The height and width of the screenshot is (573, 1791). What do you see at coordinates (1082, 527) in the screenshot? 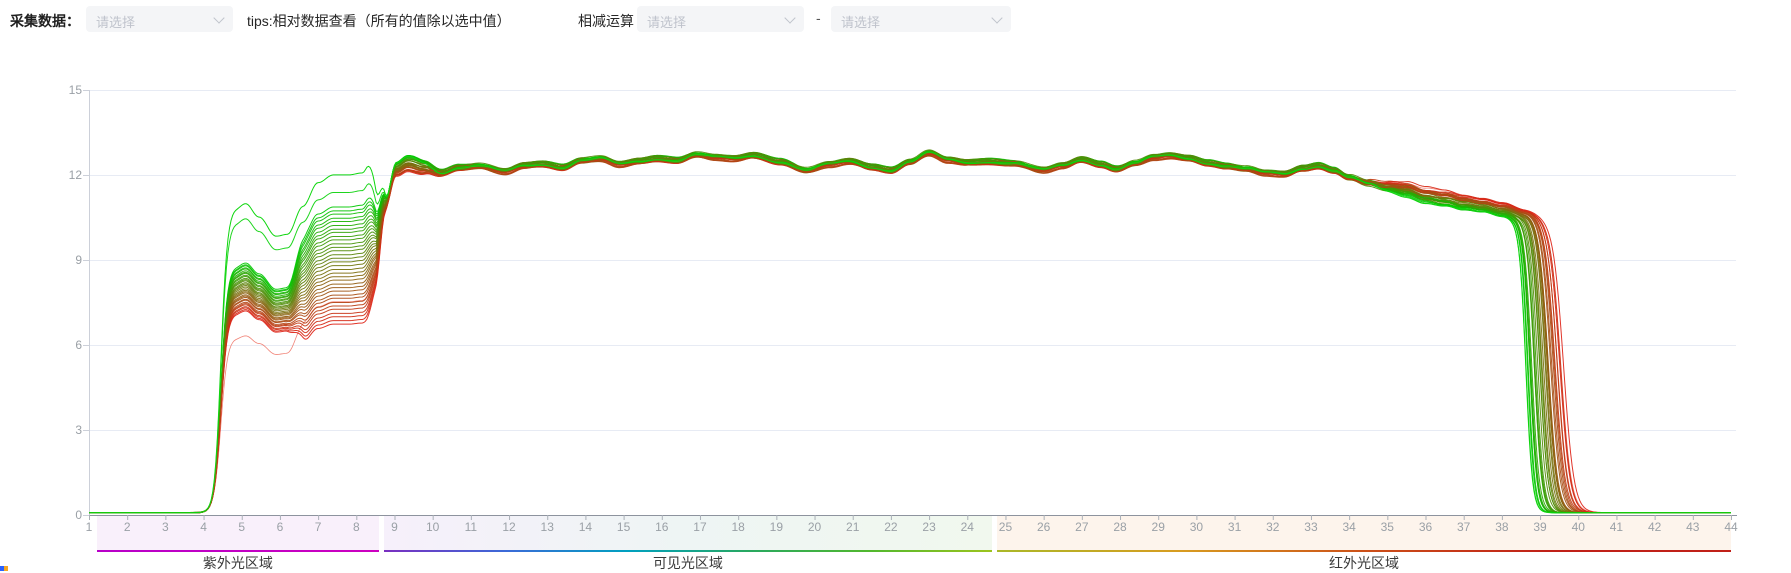
I see `x-tick-label: 27` at bounding box center [1082, 527].